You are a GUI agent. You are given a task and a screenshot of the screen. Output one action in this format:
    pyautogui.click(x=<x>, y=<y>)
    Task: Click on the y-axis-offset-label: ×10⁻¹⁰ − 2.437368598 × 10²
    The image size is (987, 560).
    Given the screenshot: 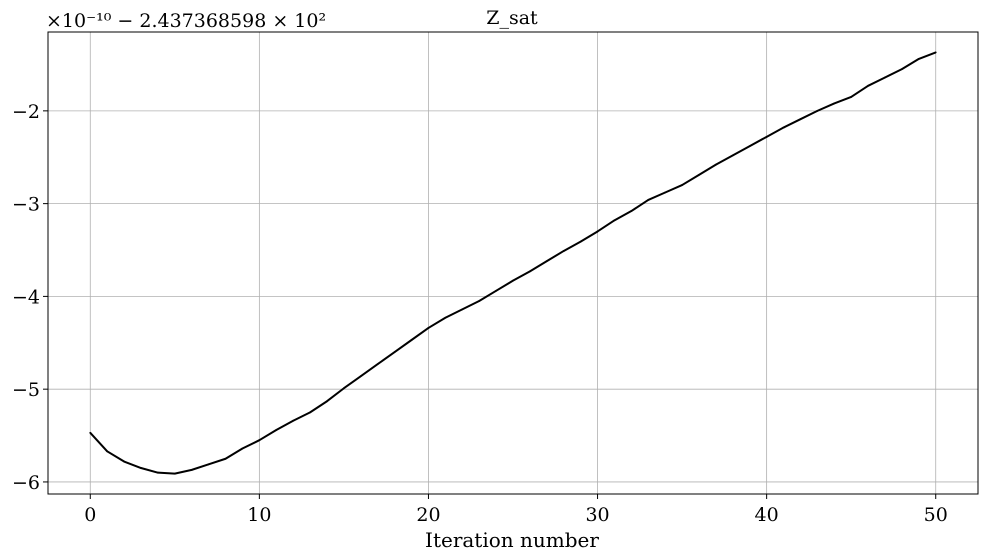 What is the action you would take?
    pyautogui.click(x=186, y=21)
    